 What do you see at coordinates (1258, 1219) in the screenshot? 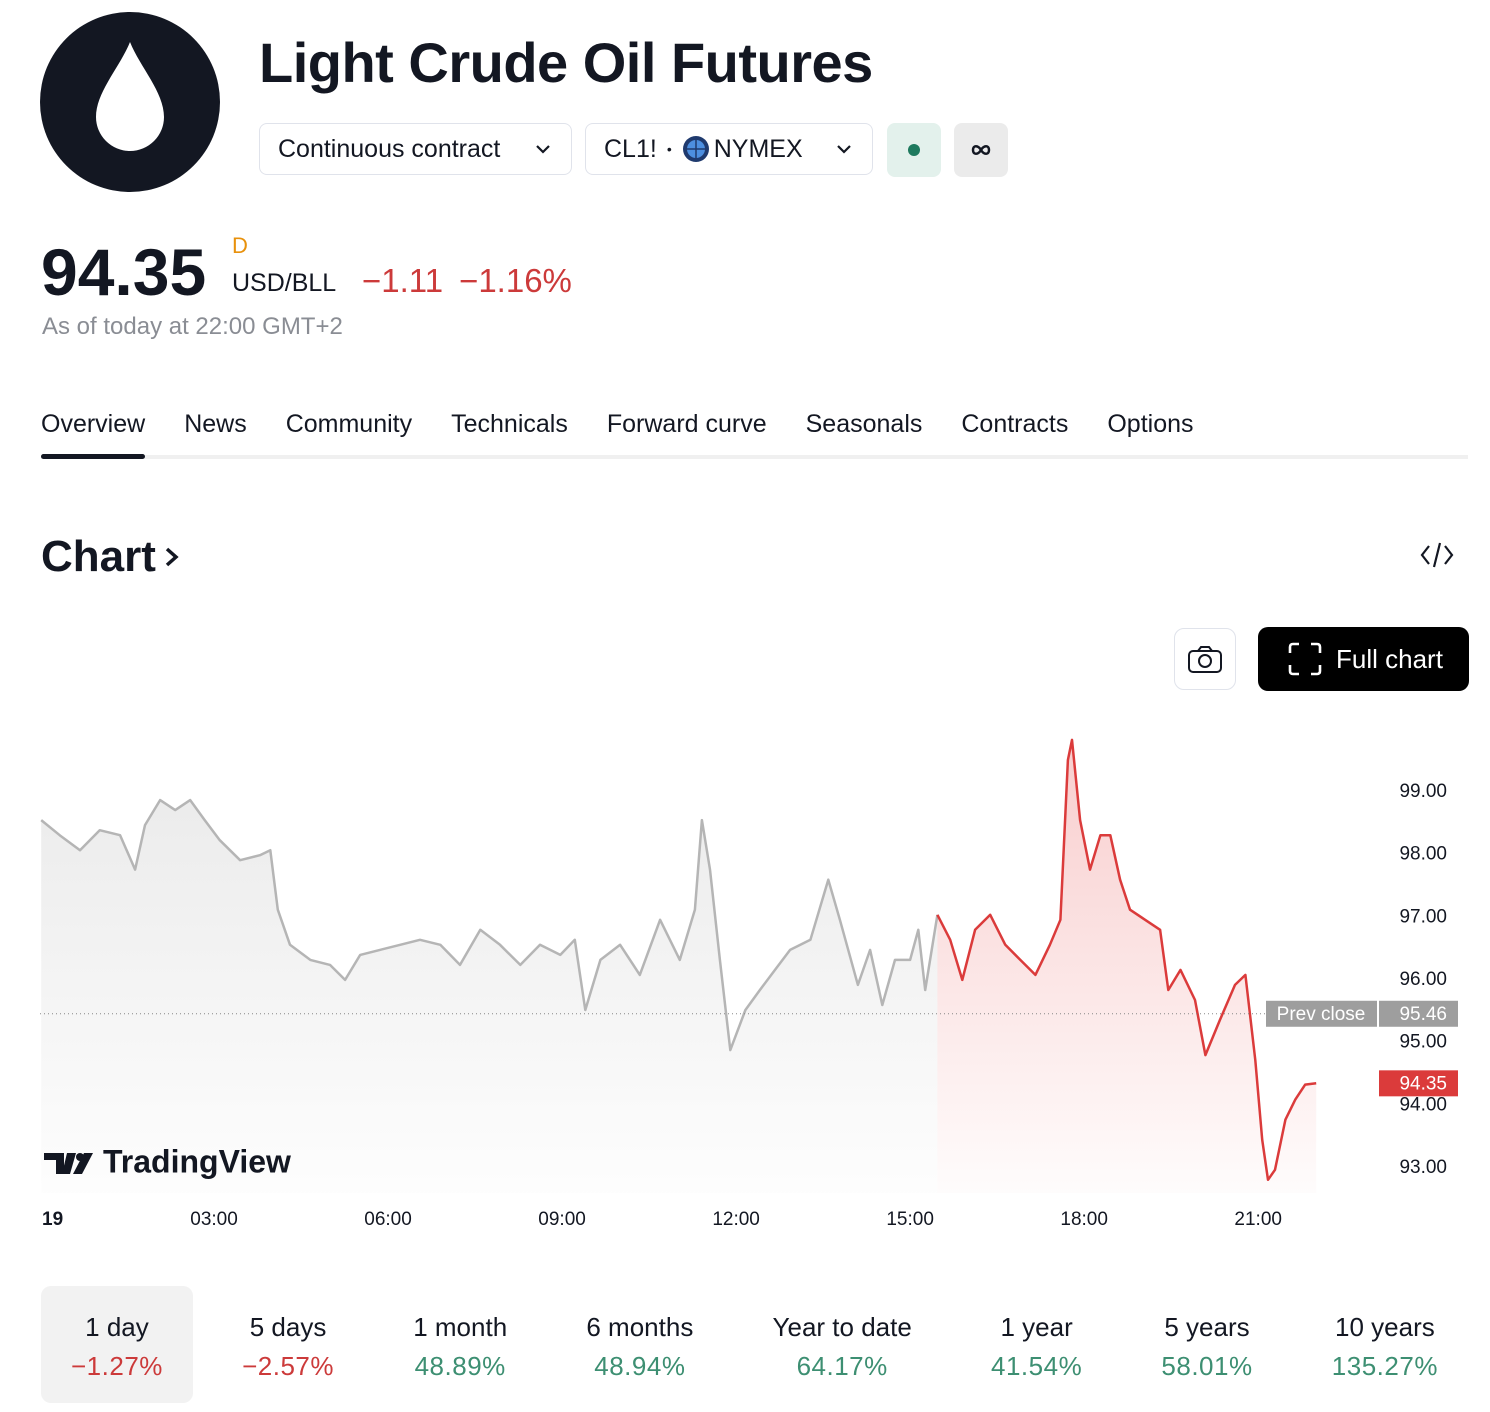
I see `x-tick-label: 21:00` at bounding box center [1258, 1219].